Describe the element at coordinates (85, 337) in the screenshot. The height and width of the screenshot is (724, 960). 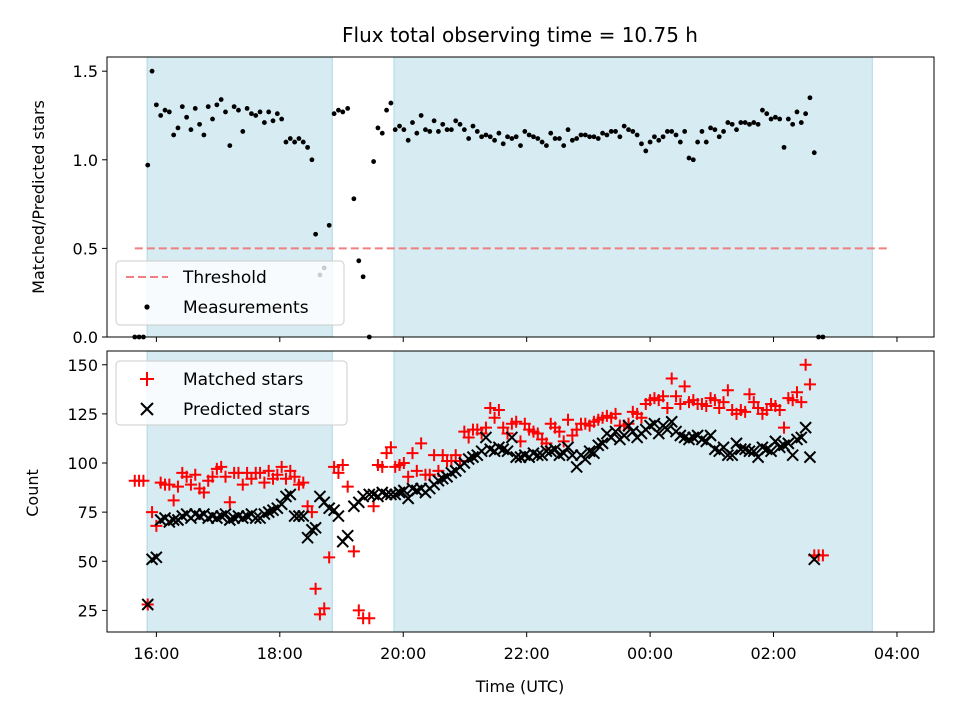
I see `top-y-tick-label: 0.0` at that location.